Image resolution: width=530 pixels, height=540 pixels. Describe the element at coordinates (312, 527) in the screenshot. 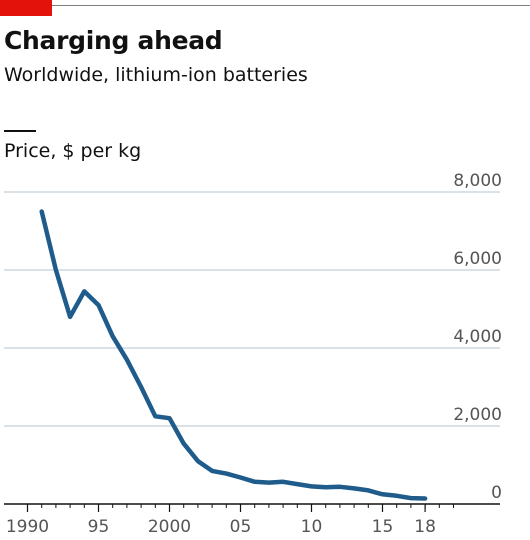

I see `x-tick-label: 10` at that location.